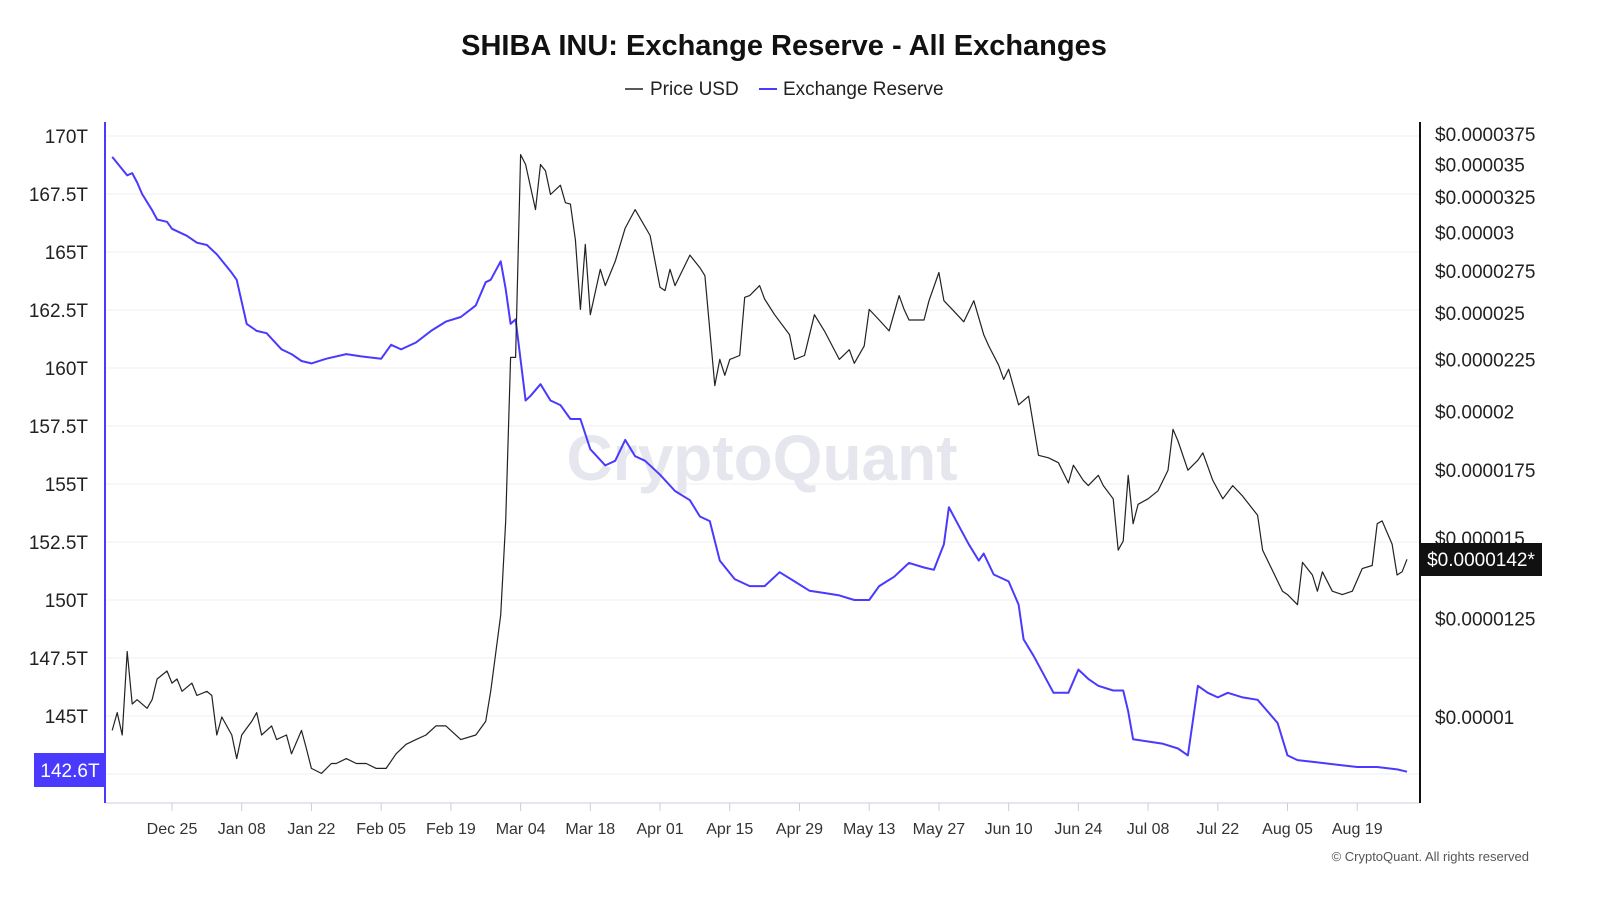 The width and height of the screenshot is (1600, 905). I want to click on y-left-tick-label: 160T, so click(67, 369).